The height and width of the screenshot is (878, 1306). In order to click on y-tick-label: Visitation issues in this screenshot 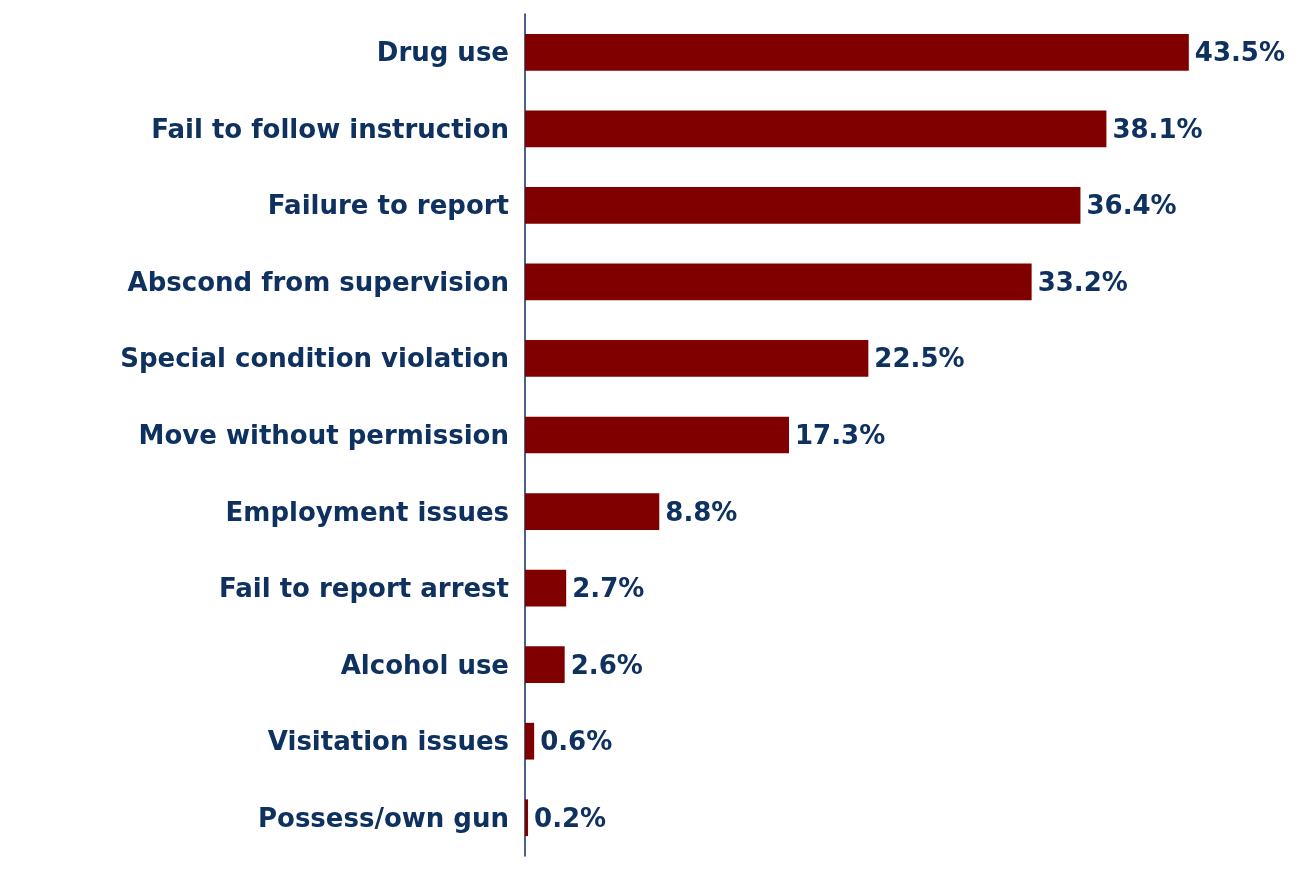, I will do `click(388, 741)`.